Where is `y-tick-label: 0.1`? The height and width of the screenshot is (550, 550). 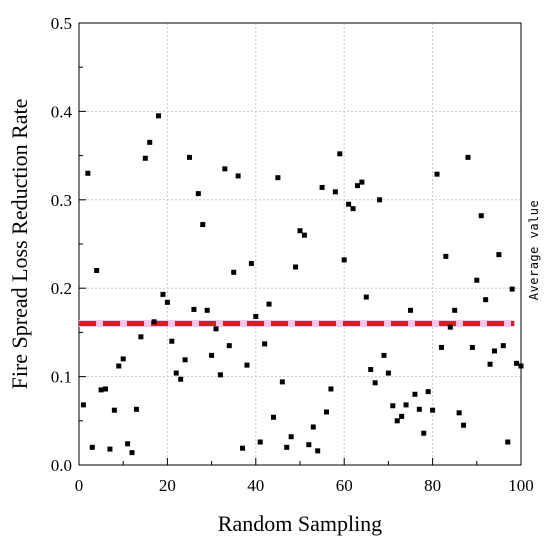
y-tick-label: 0.1 is located at coordinates (61, 377).